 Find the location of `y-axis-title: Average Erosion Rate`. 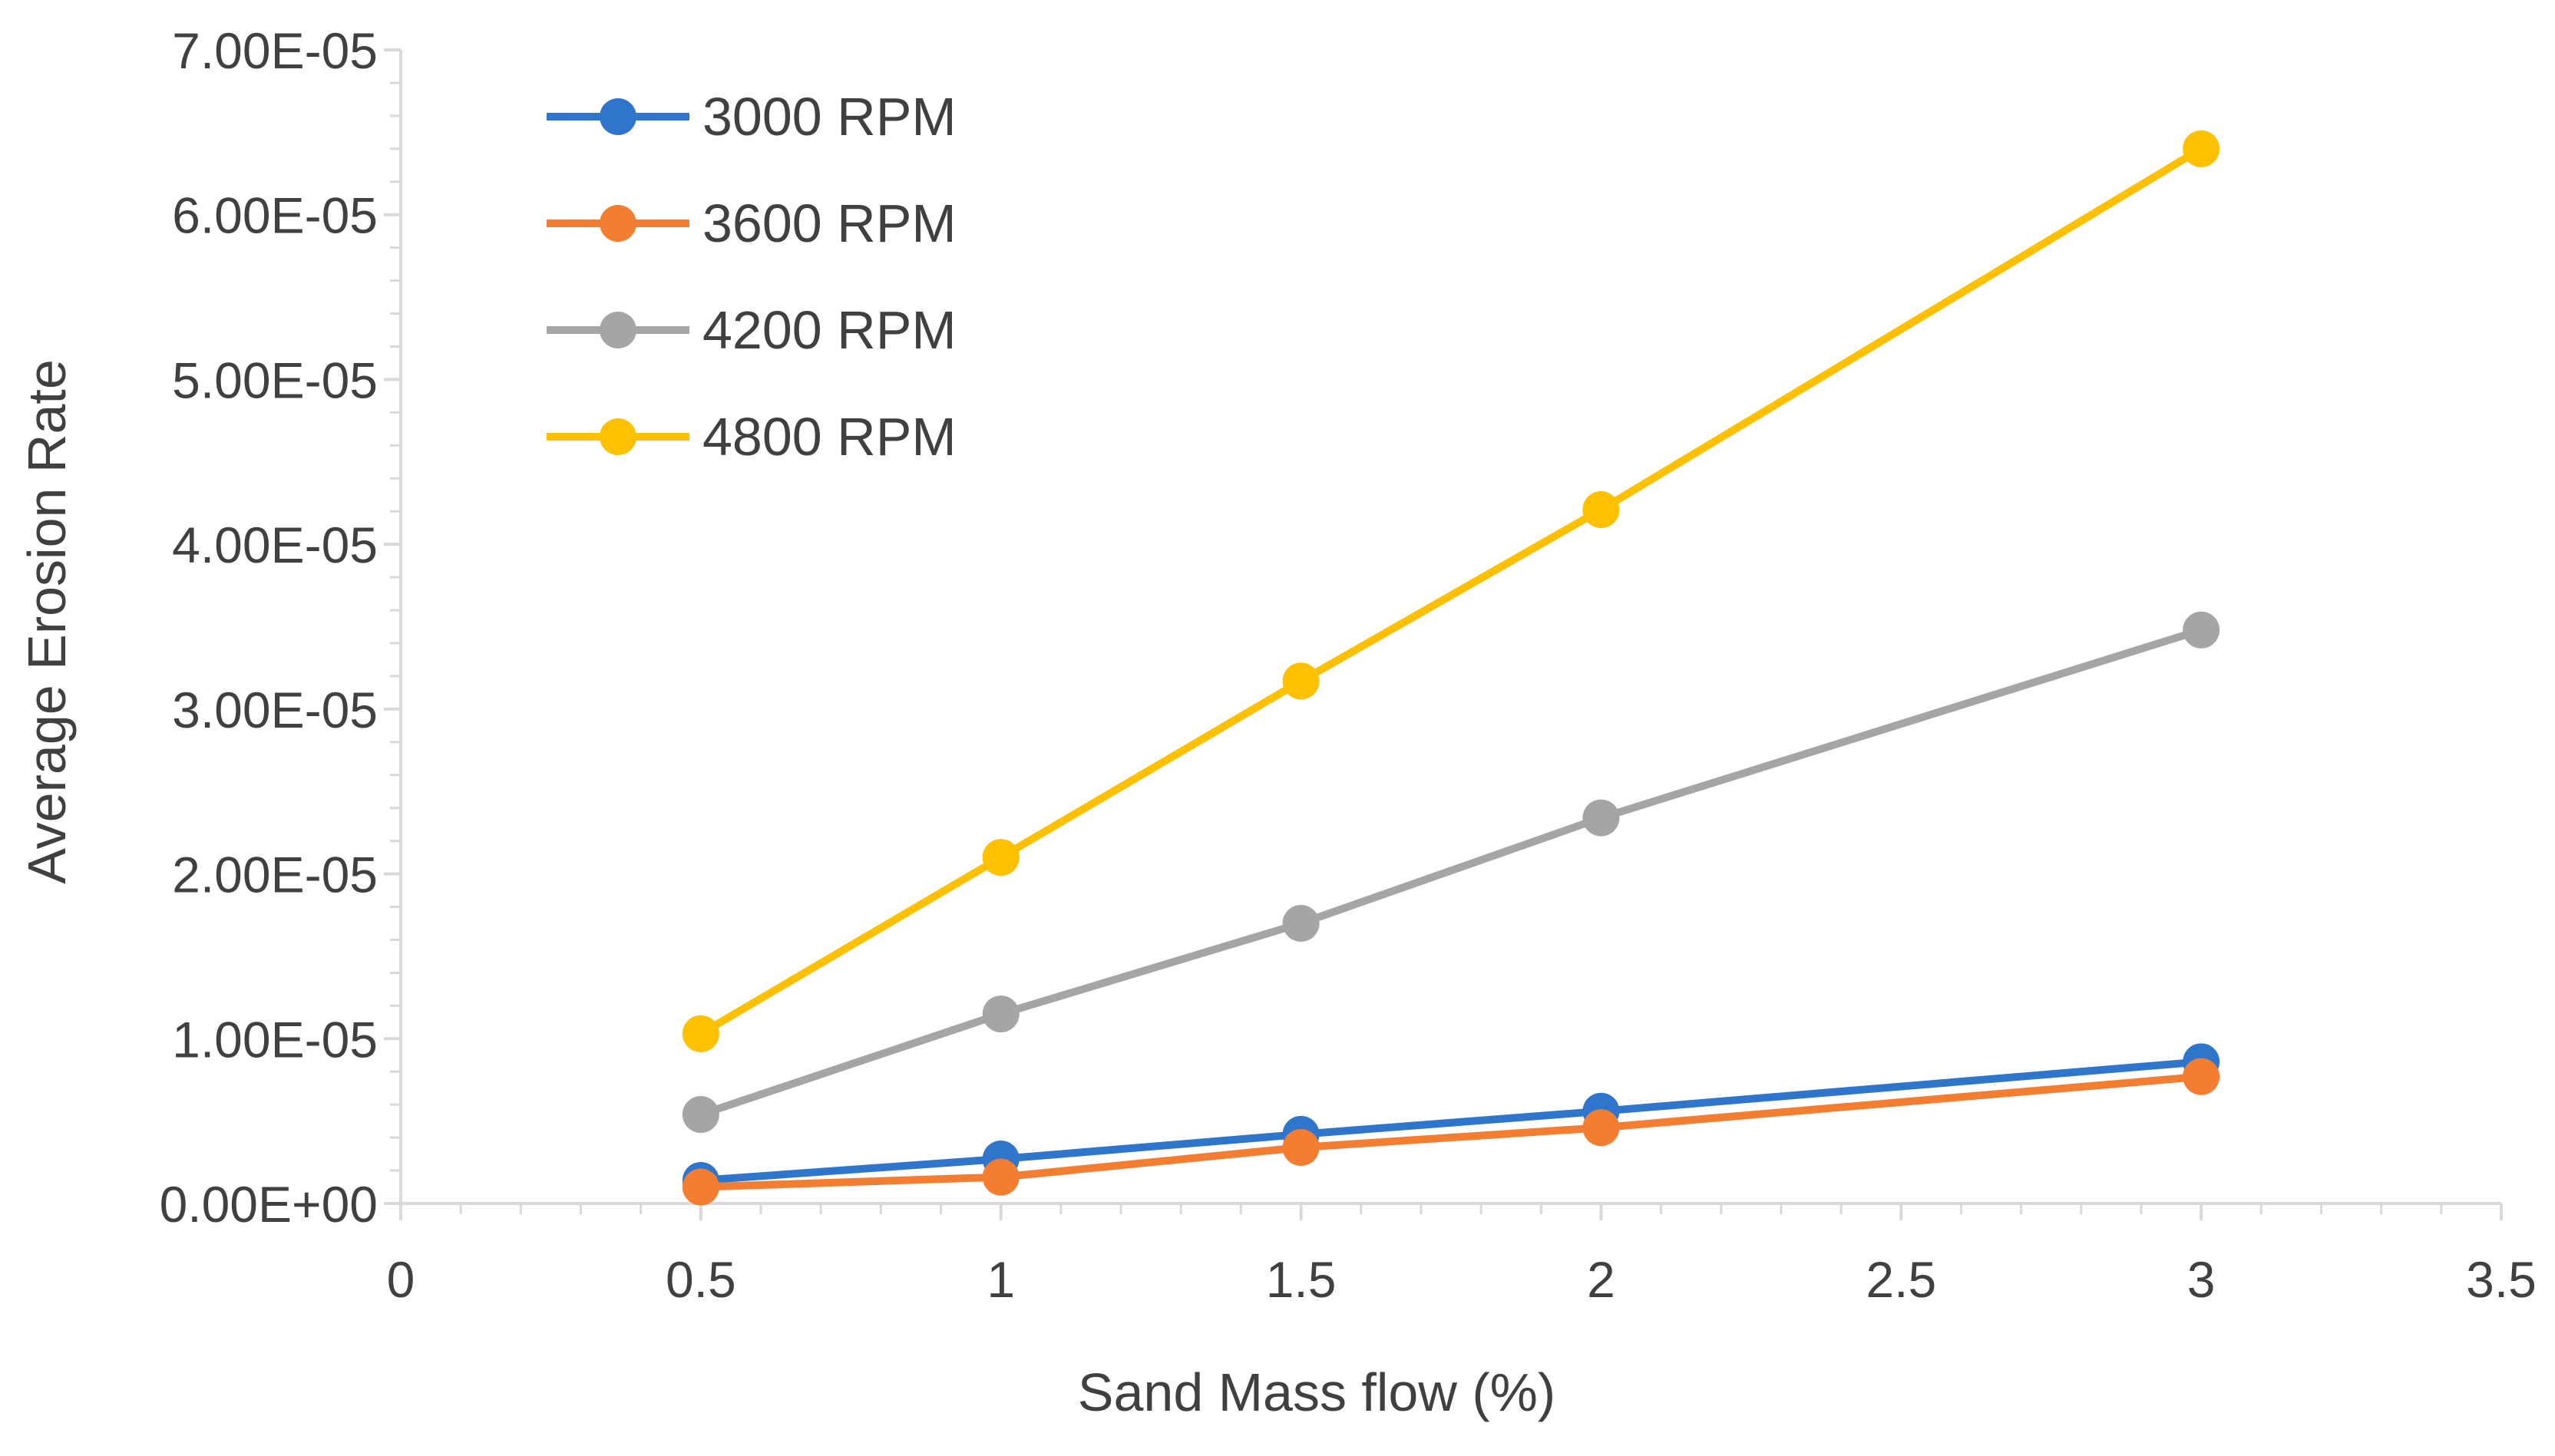

y-axis-title: Average Erosion Rate is located at coordinates (47, 621).